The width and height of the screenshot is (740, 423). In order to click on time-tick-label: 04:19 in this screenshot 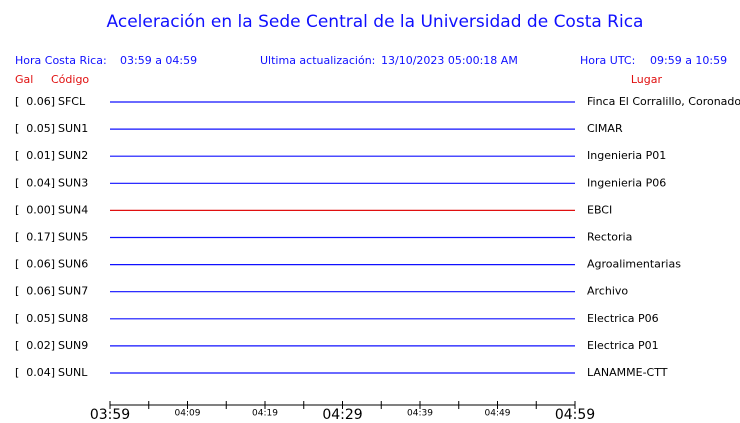, I will do `click(265, 414)`.